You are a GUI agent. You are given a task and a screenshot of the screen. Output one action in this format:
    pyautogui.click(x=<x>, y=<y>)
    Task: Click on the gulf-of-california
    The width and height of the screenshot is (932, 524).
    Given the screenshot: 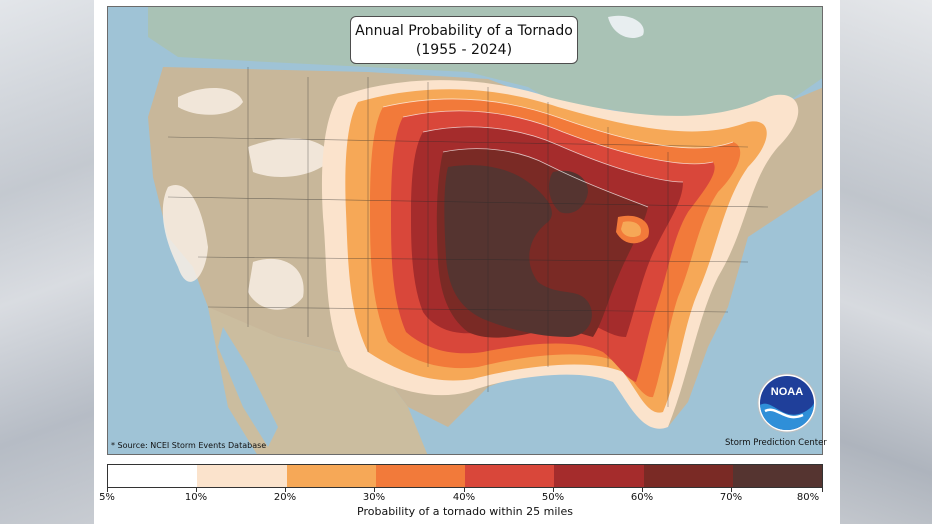 What is the action you would take?
    pyautogui.click(x=248, y=387)
    